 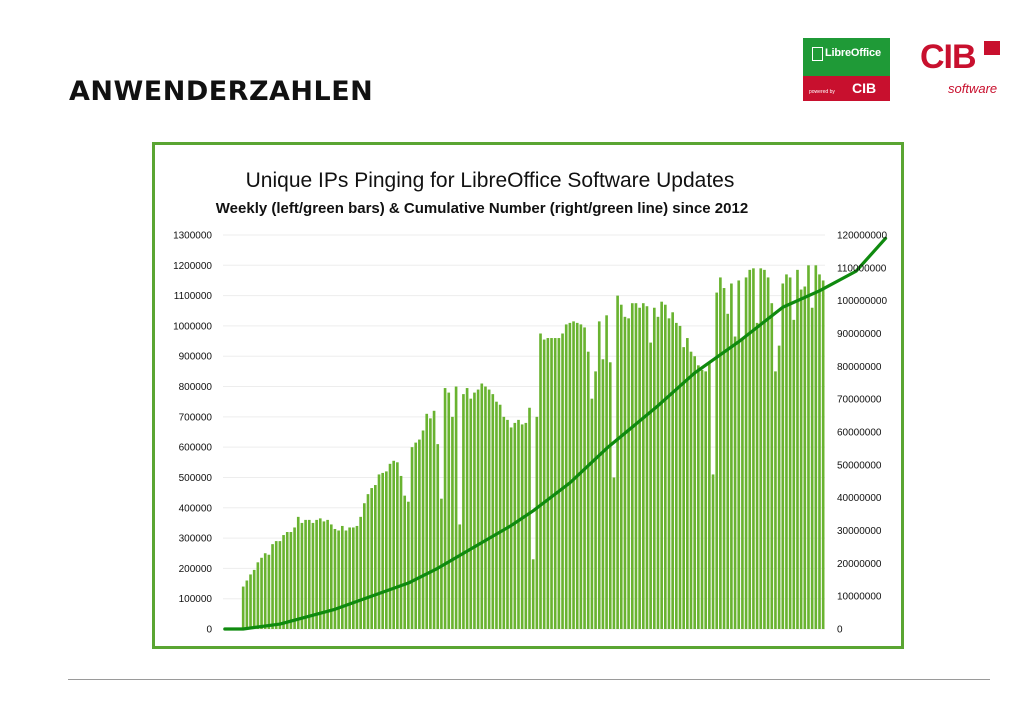 What do you see at coordinates (853, 53) in the screenshot?
I see `libreoffice-logo-name: LibreOffice` at bounding box center [853, 53].